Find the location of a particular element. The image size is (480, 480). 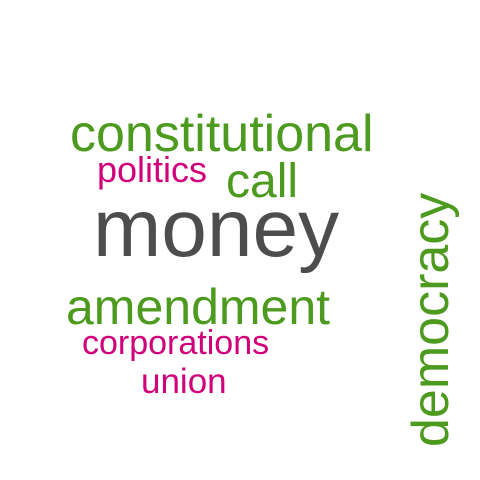

word-politics: politics is located at coordinates (152, 169).